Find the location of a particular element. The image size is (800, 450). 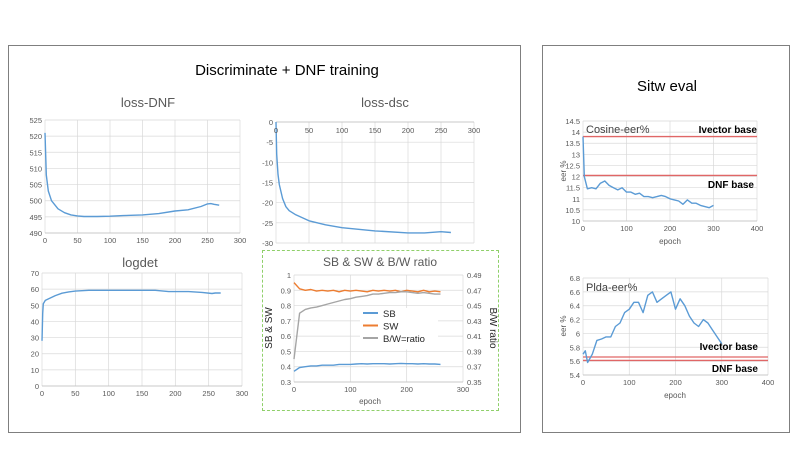

chart-title: Cosine-eer% is located at coordinates (618, 130).